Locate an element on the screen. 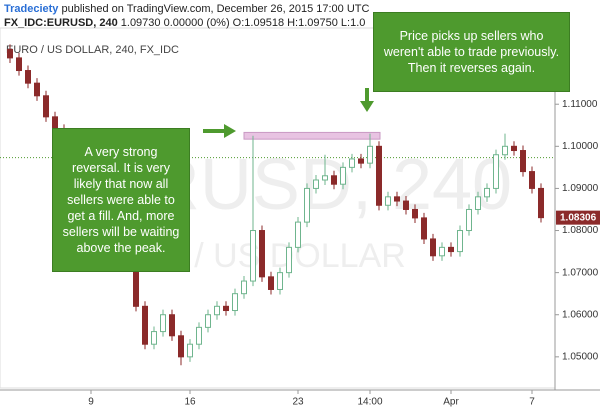 The width and height of the screenshot is (600, 415). arrow-down is located at coordinates (367, 95).